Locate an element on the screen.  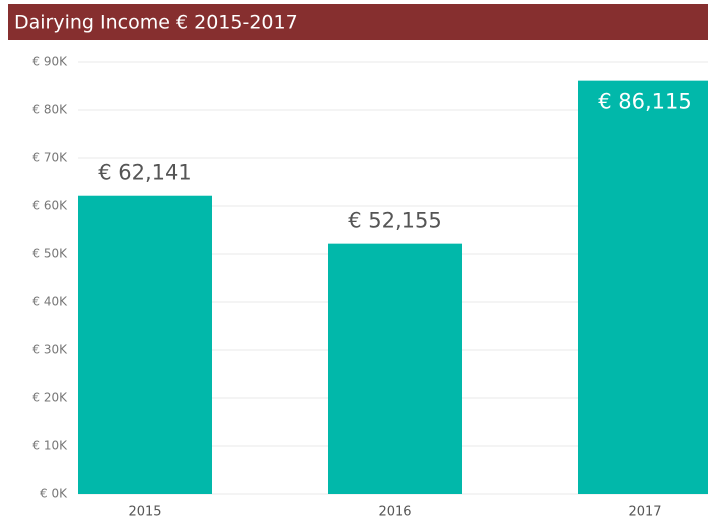
y-tick-label: € 70K is located at coordinates (50, 158).